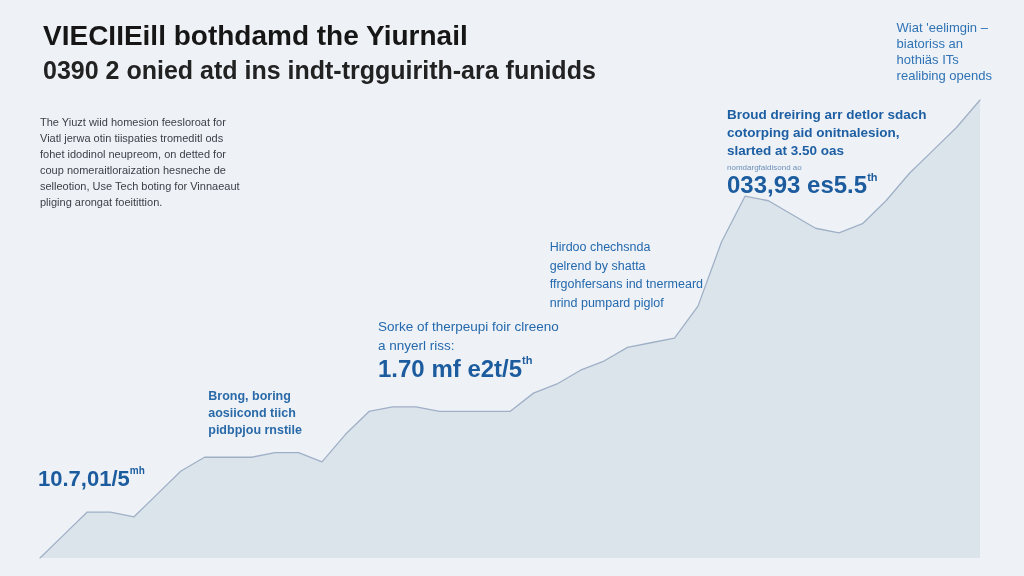 Image resolution: width=1024 pixels, height=576 pixels. What do you see at coordinates (827, 132) in the screenshot?
I see `annotation: Broud dreiring arr detlor sdach cotorping aid onitnalesion, slarted at 3.50 oas` at bounding box center [827, 132].